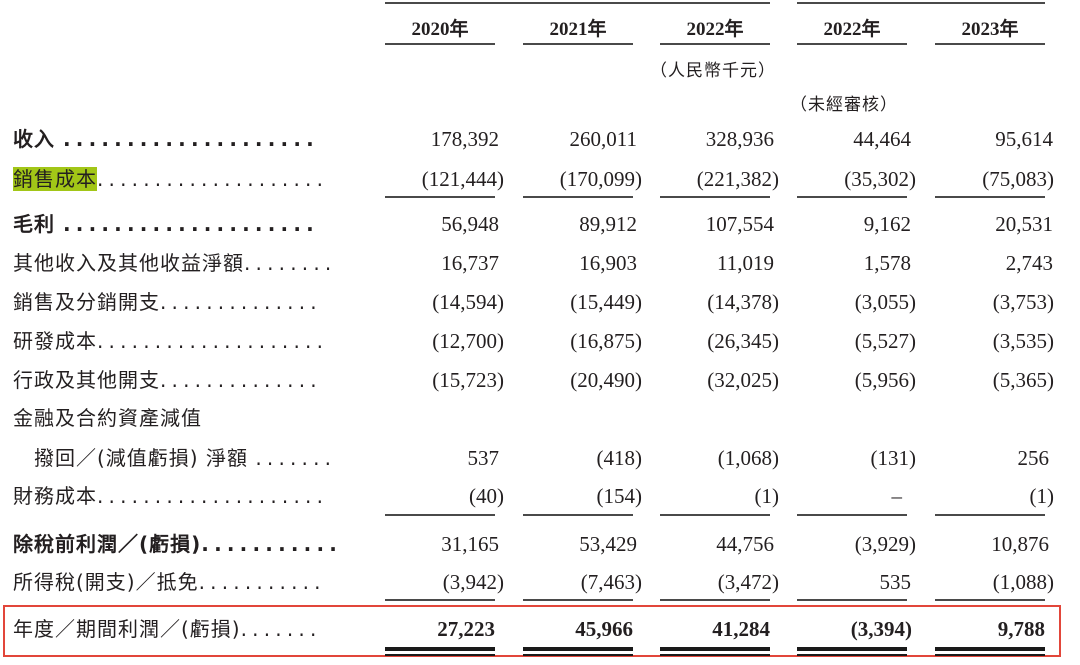  What do you see at coordinates (880, 179) in the screenshot?
I see `cell-2022-interim: (35,302)` at bounding box center [880, 179].